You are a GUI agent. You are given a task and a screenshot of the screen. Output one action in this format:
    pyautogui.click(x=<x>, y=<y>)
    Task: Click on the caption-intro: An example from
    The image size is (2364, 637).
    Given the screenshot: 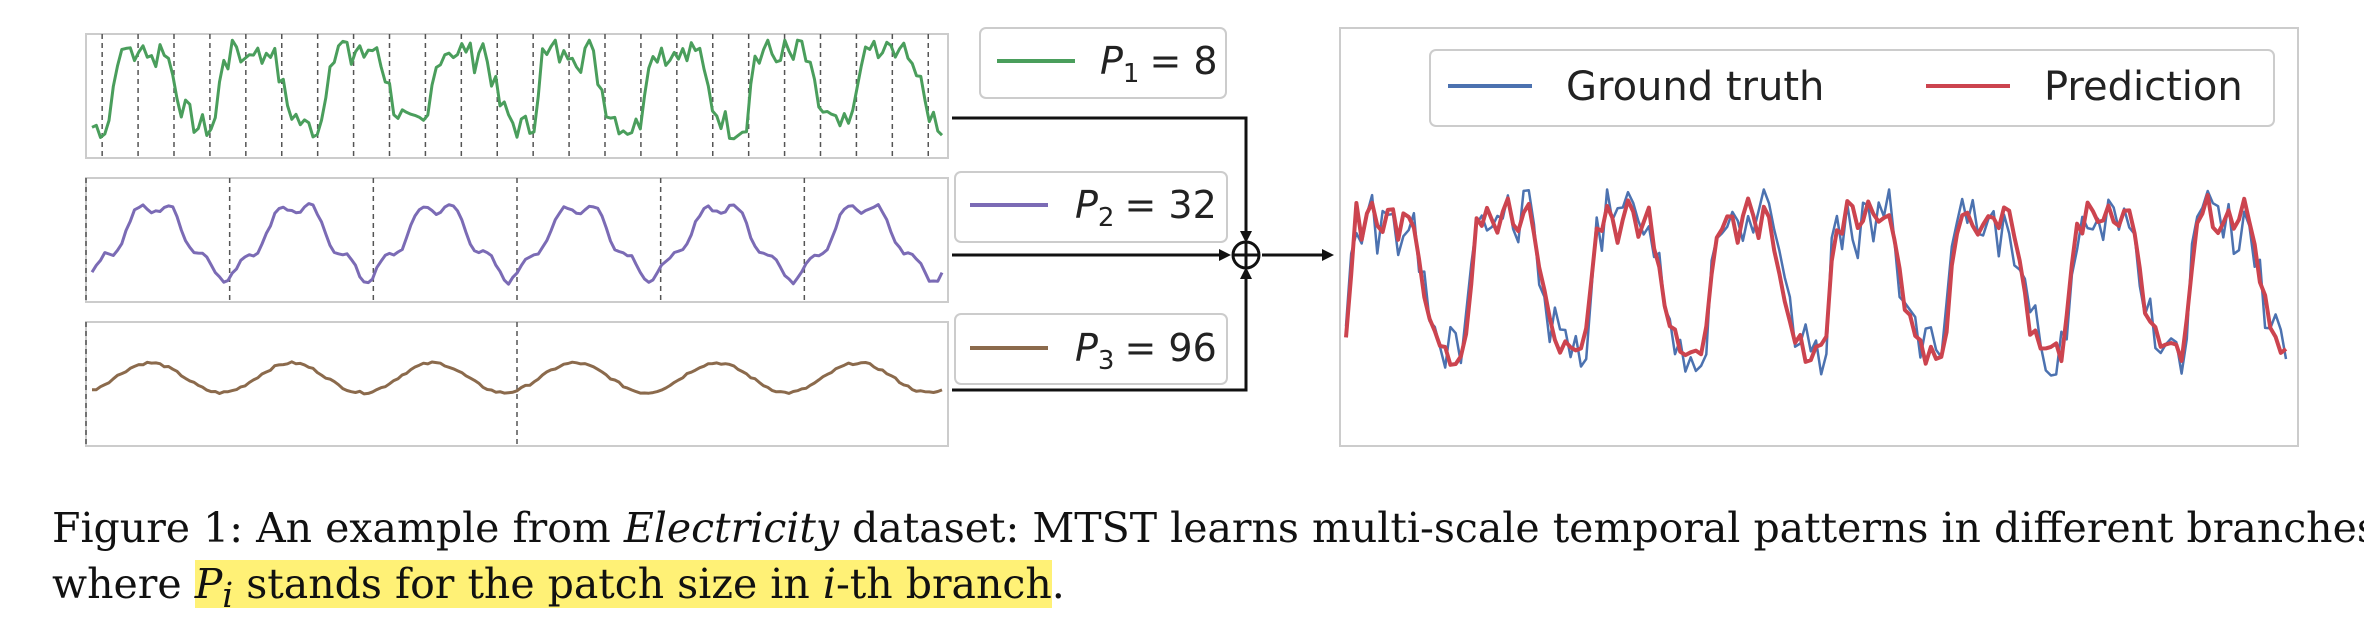 What is the action you would take?
    pyautogui.click(x=433, y=528)
    